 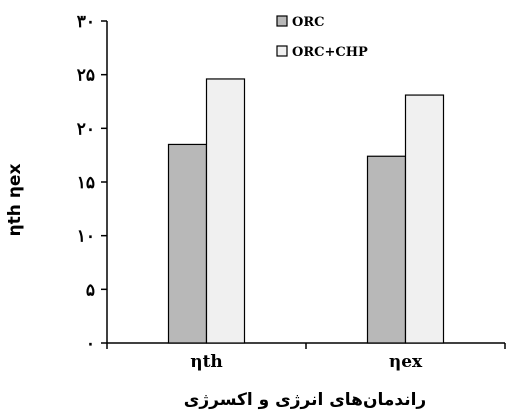 What do you see at coordinates (225, 211) in the screenshot?
I see `bar-orc-chp-eta-th` at bounding box center [225, 211].